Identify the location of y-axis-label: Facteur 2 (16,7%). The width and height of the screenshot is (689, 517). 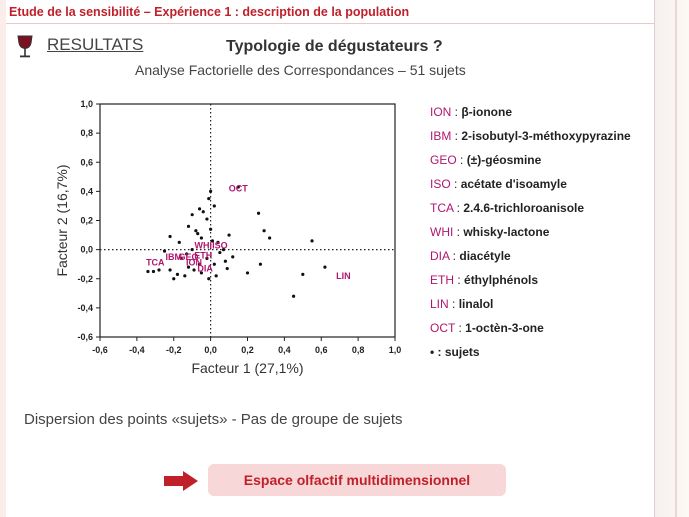
(62, 220).